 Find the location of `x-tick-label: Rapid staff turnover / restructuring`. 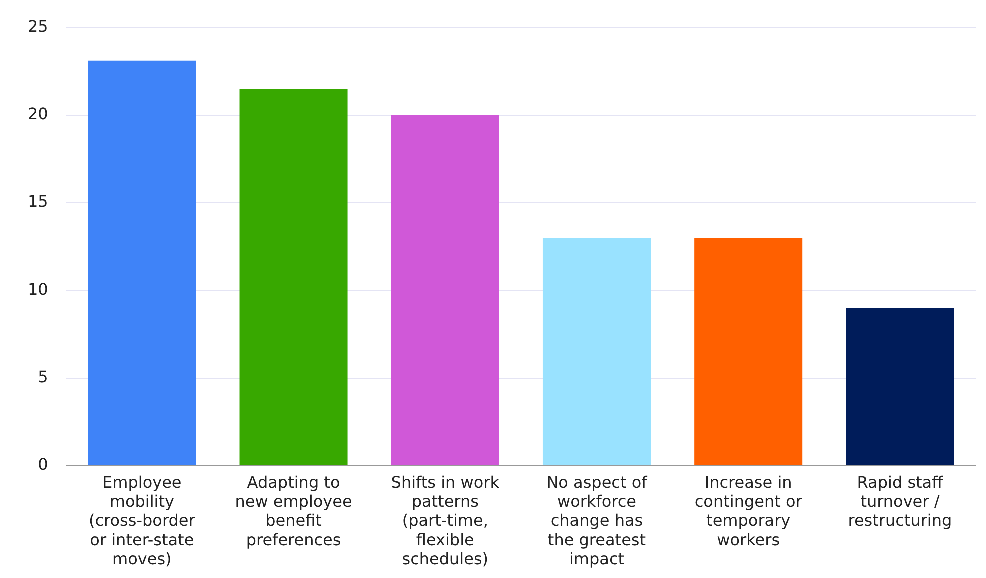

x-tick-label: Rapid staff turnover / restructuring is located at coordinates (900, 501).